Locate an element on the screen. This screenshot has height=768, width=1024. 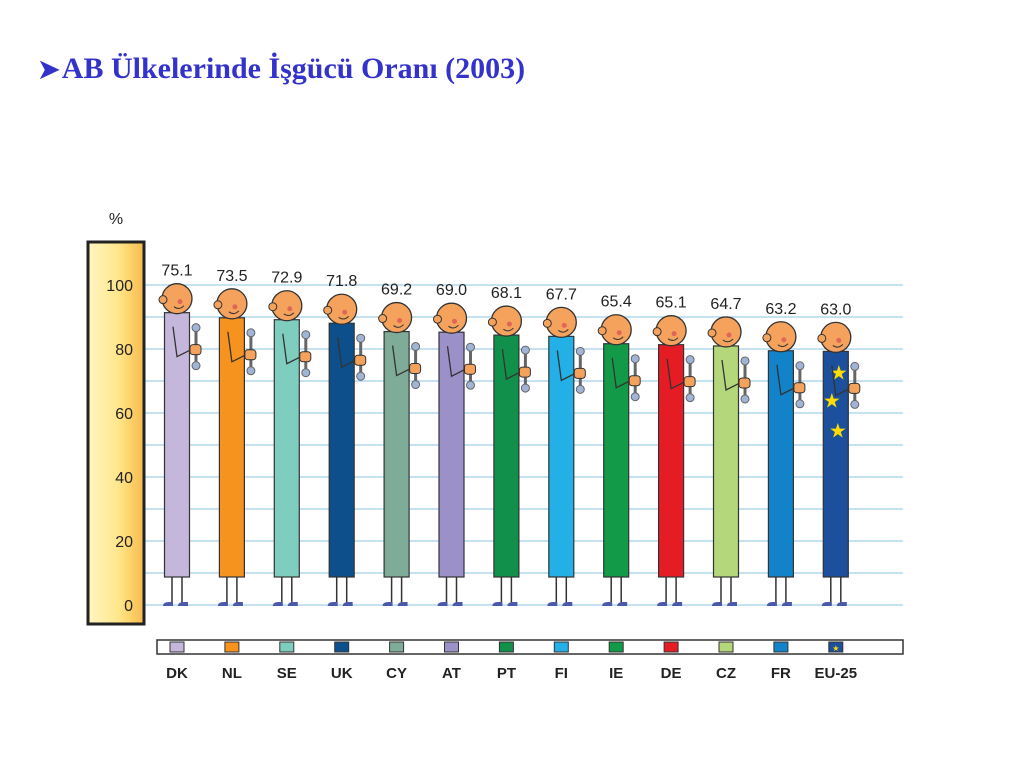
data-label: 64.7 is located at coordinates (725, 304).